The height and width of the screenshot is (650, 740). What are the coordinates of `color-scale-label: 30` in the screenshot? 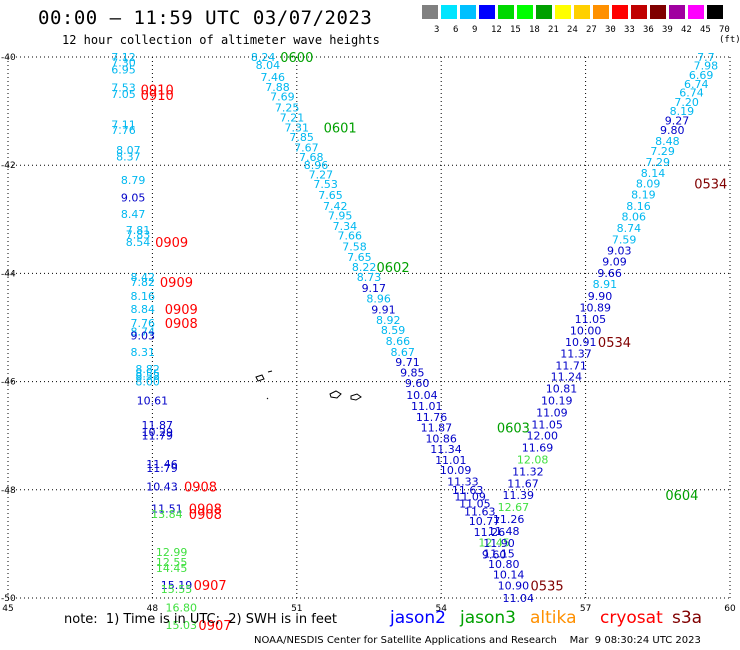 It's located at (610, 30).